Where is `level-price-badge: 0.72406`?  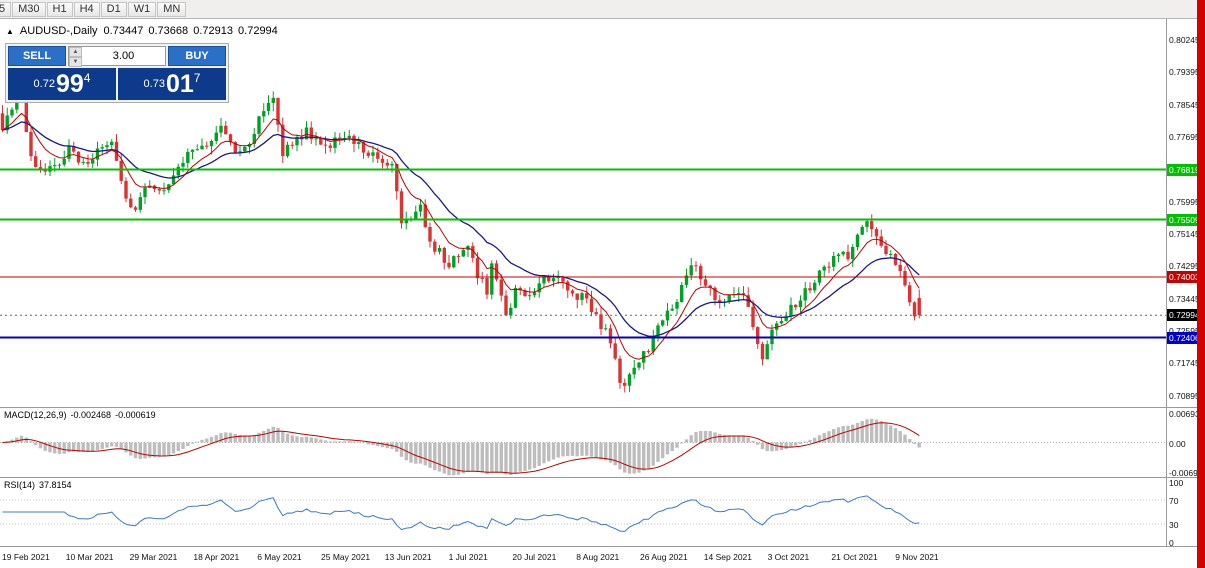 level-price-badge: 0.72406 is located at coordinates (1184, 337).